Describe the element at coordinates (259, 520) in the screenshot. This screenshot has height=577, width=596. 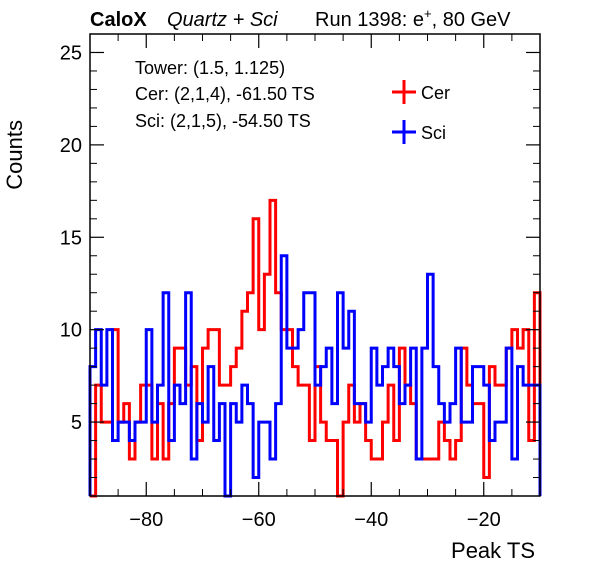
I see `x-tick-label: −60` at that location.